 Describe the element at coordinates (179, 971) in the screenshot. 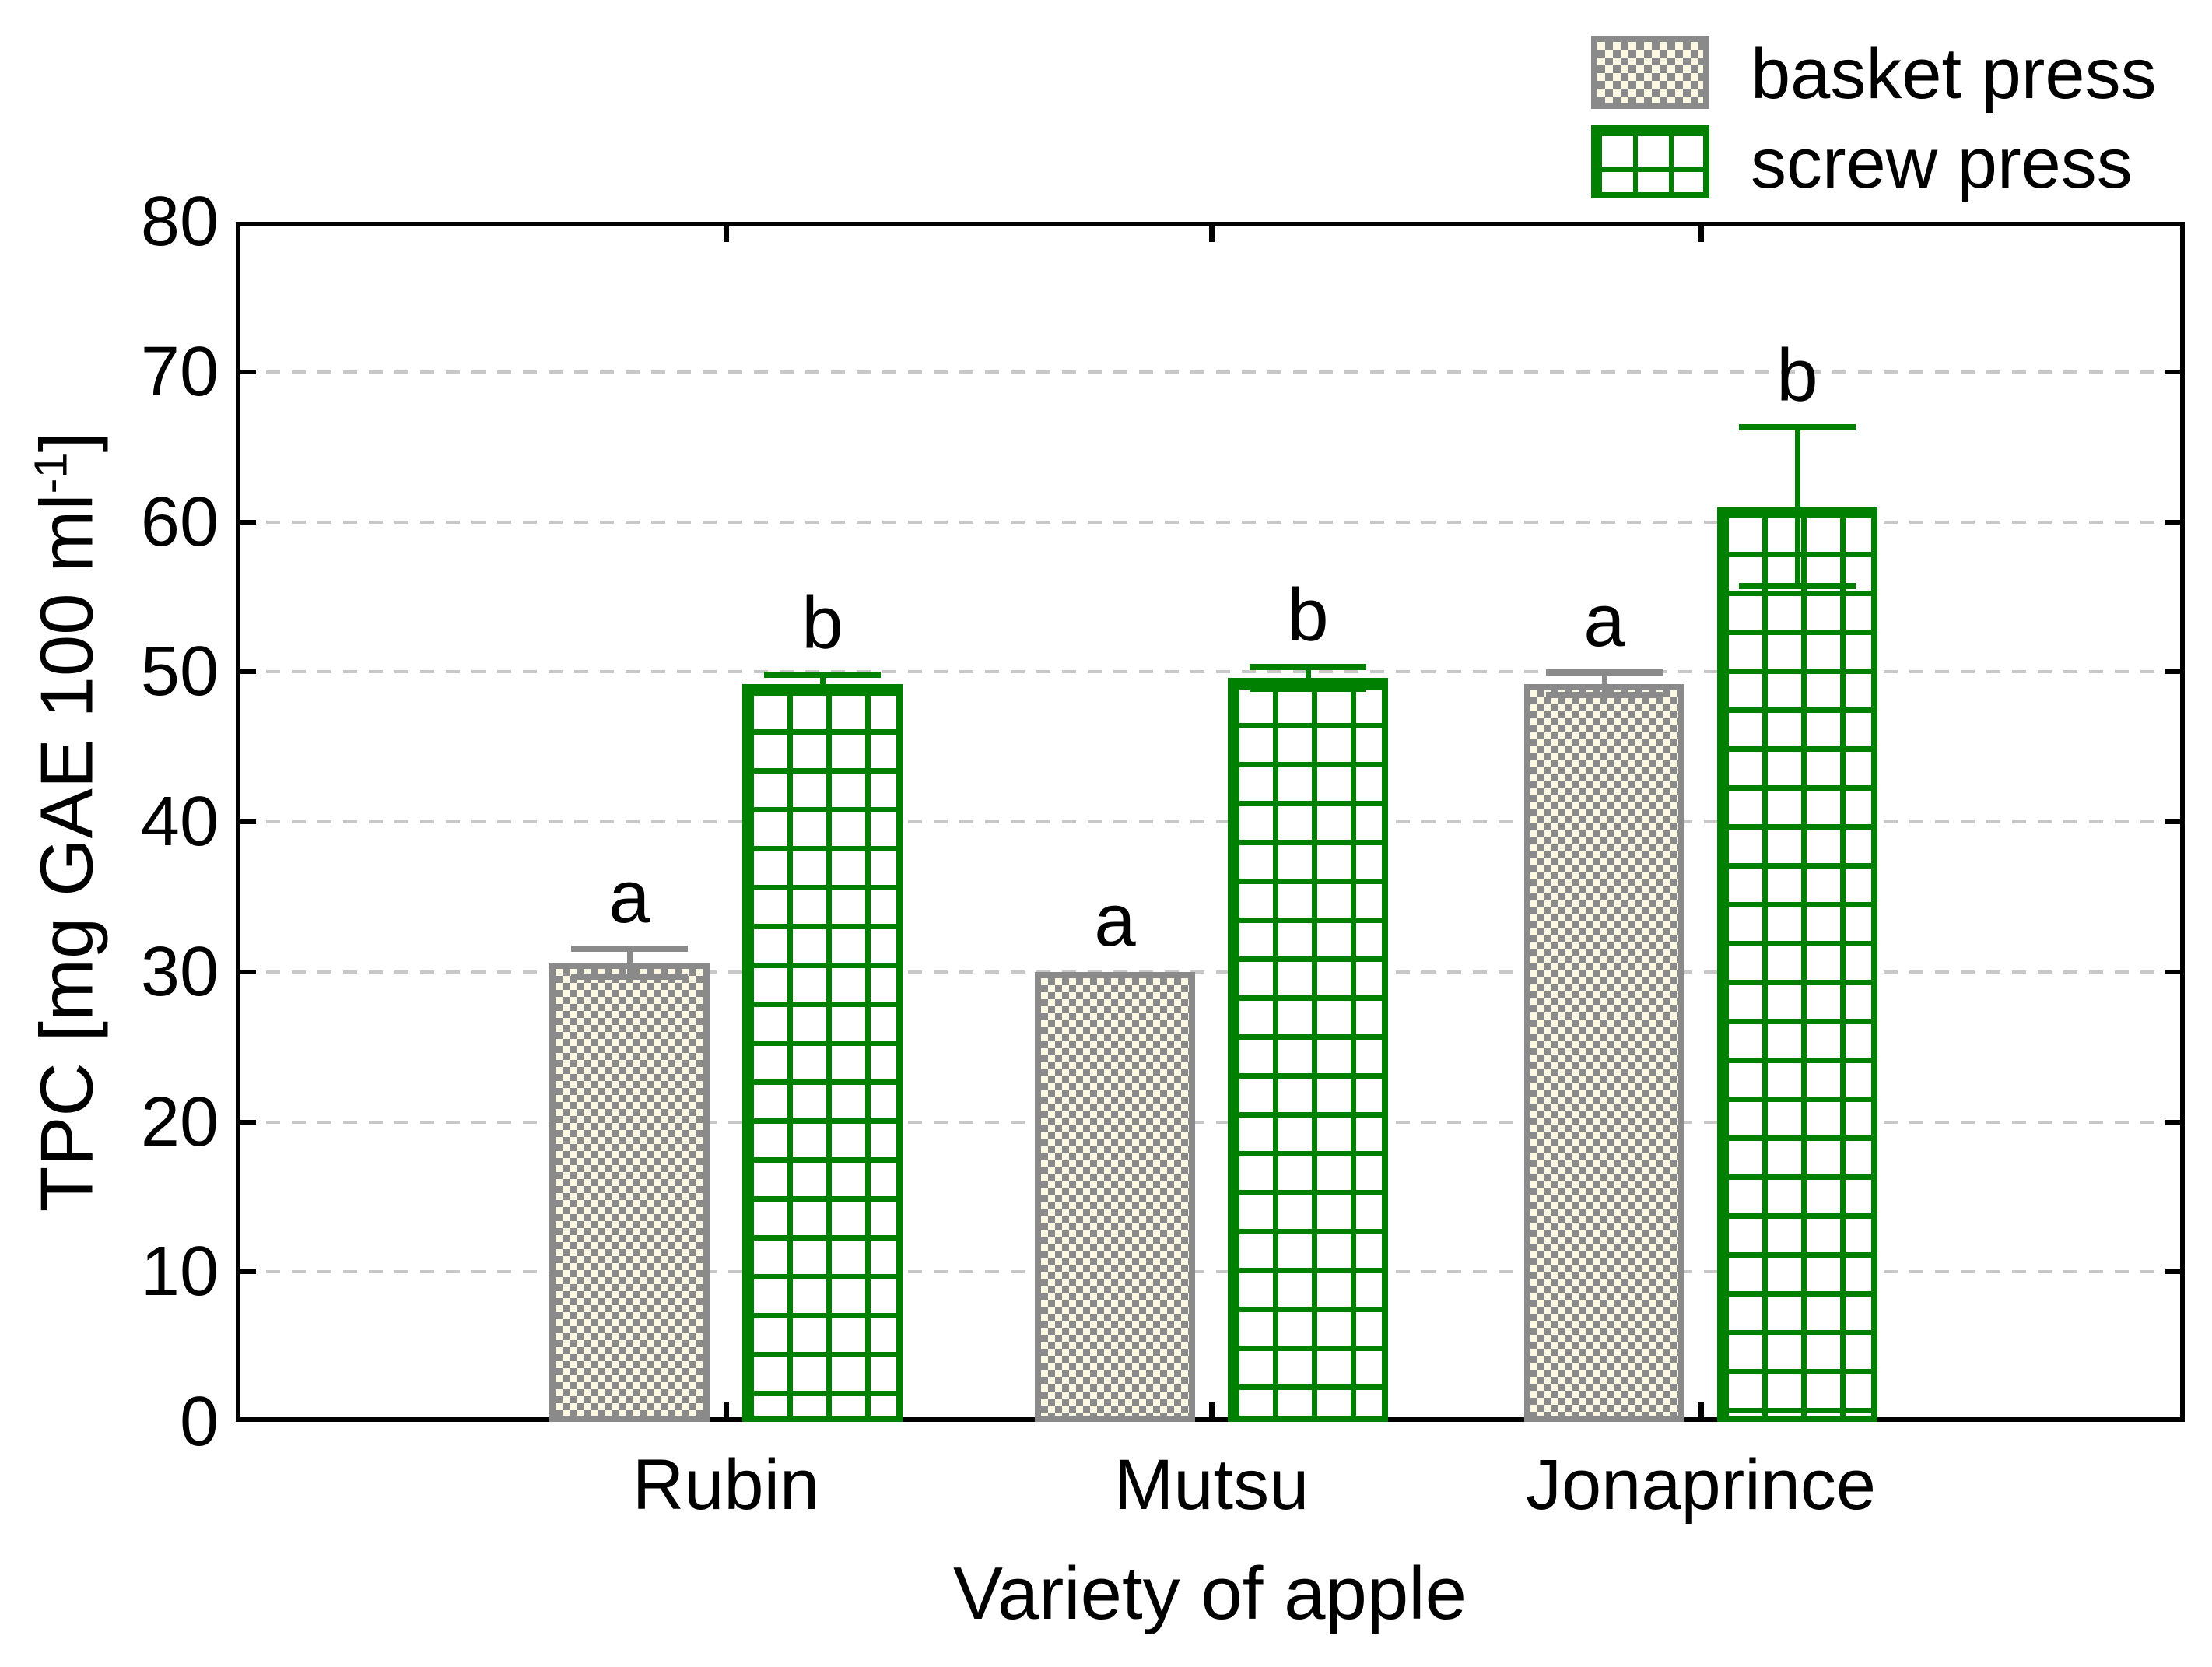

I see `y-tick-label: 30` at that location.